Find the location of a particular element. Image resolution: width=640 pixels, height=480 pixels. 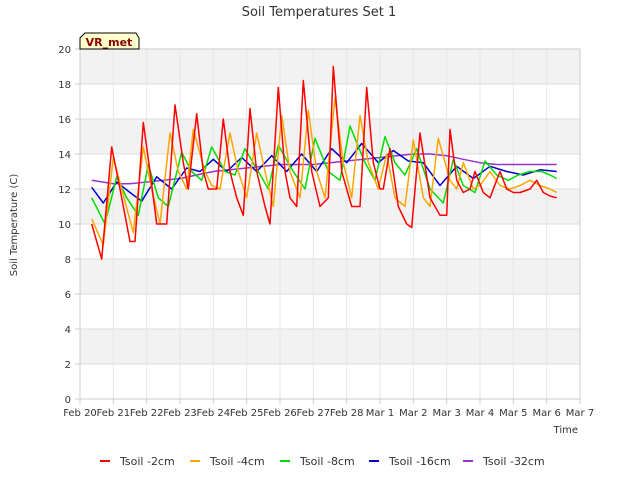

y-tick-label: 20 is located at coordinates (64, 50).